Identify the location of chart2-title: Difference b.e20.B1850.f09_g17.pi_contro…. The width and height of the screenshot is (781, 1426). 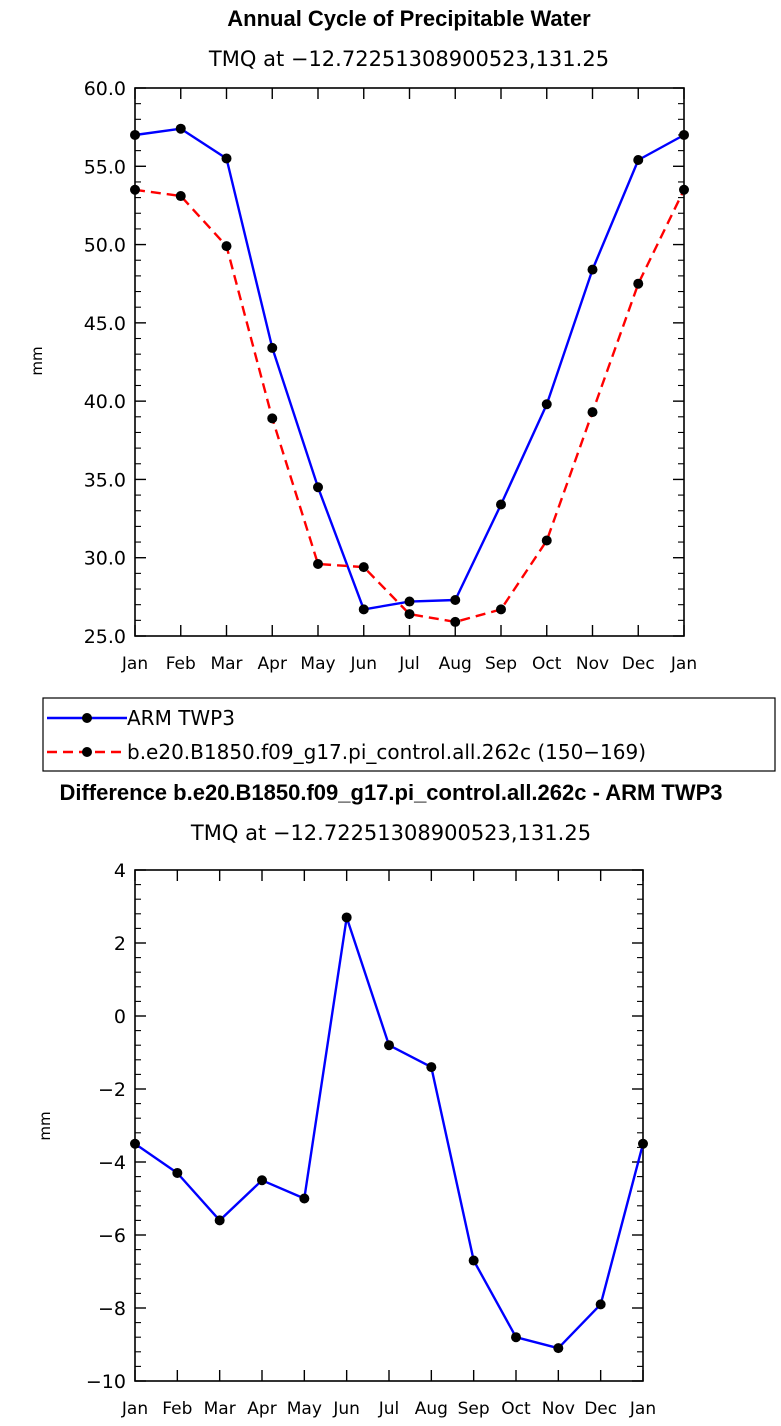
(390, 792).